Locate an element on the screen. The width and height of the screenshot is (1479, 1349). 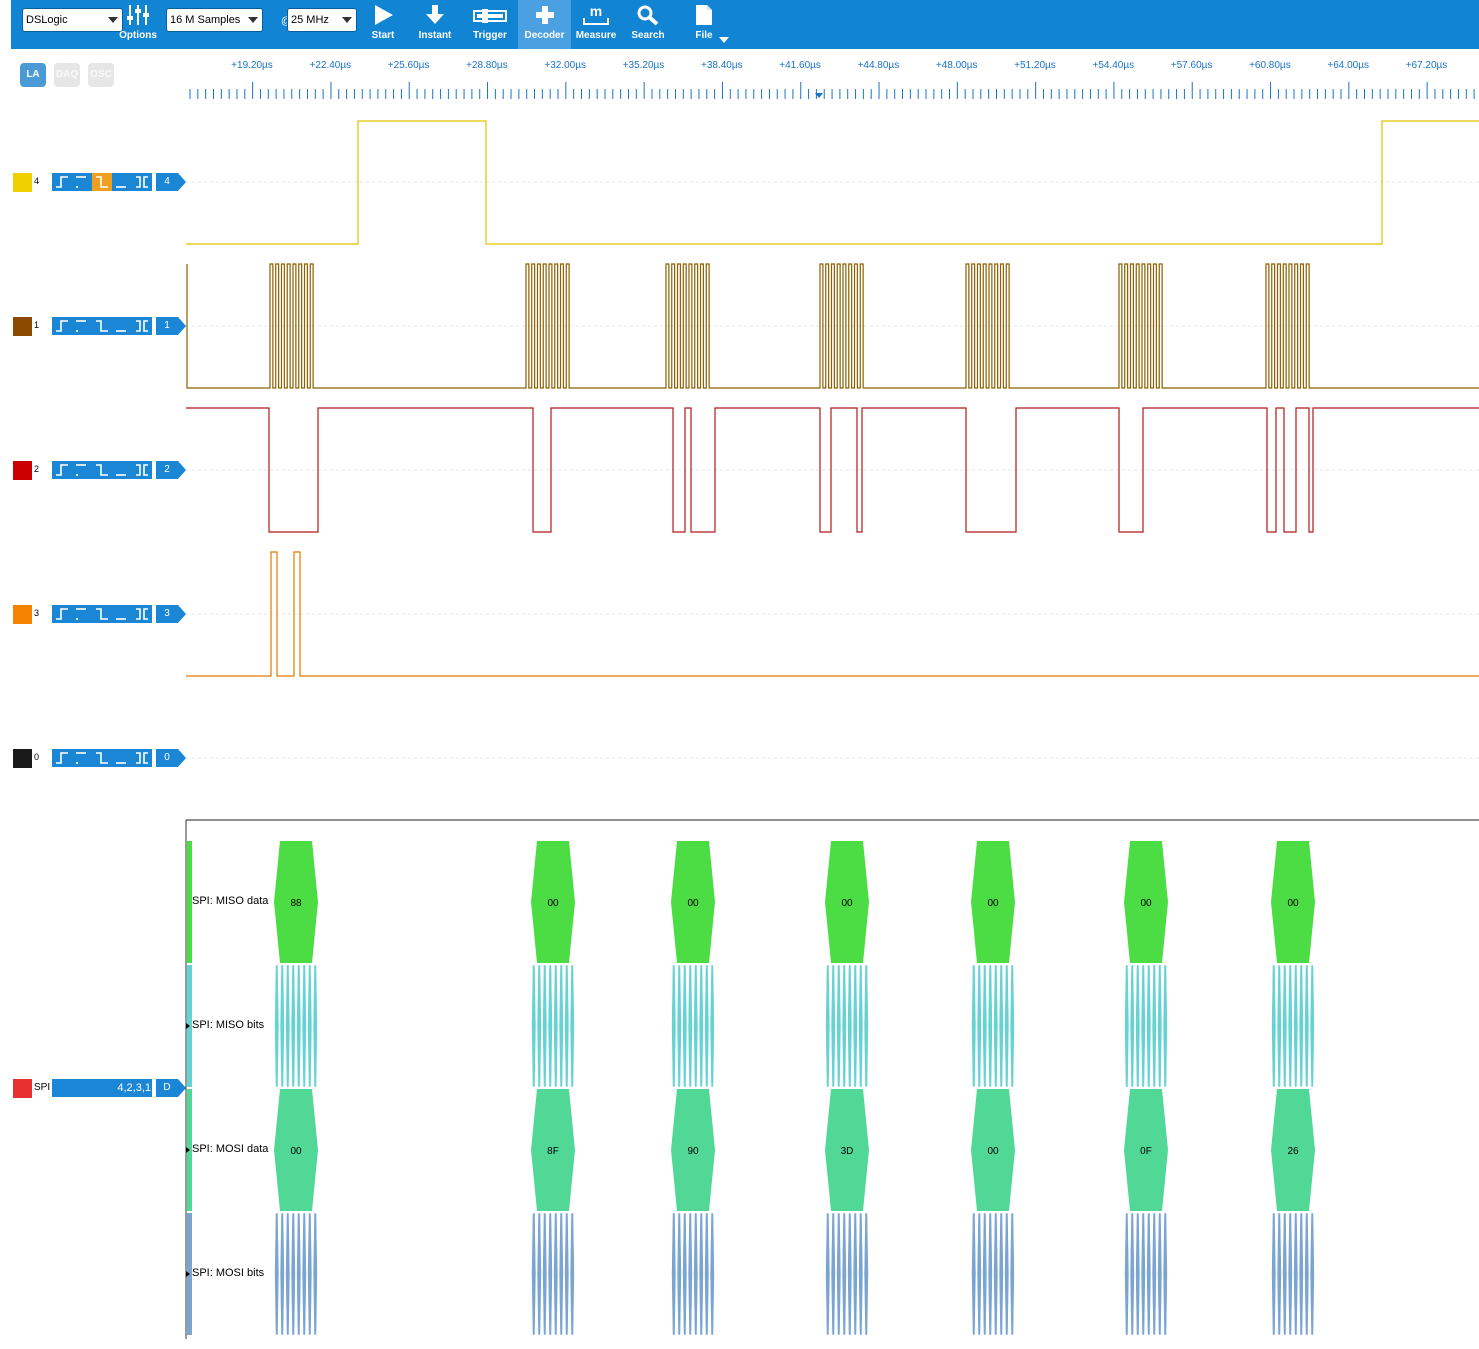
mode-la: LA is located at coordinates (33, 75).